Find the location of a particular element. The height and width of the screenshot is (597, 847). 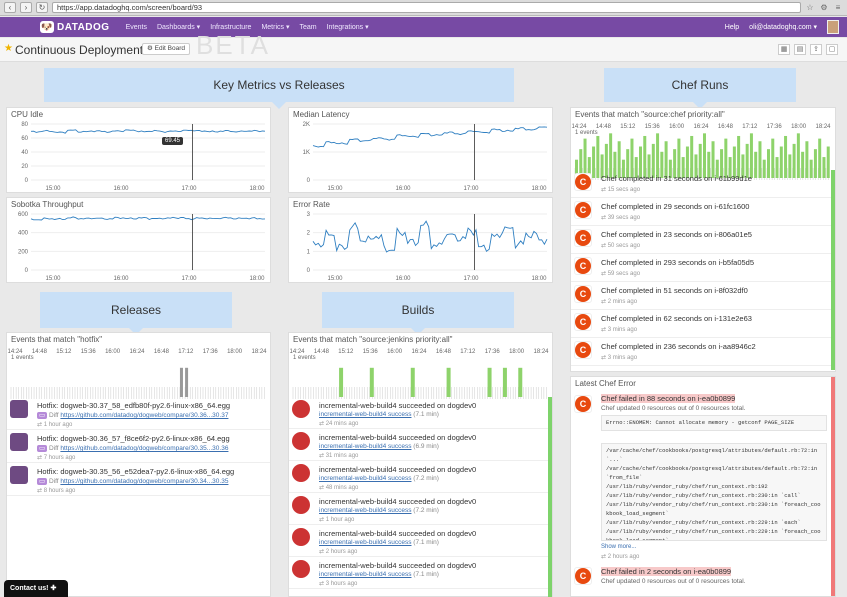

event-time: ⇄ 3 hours ago is located at coordinates (338, 584).